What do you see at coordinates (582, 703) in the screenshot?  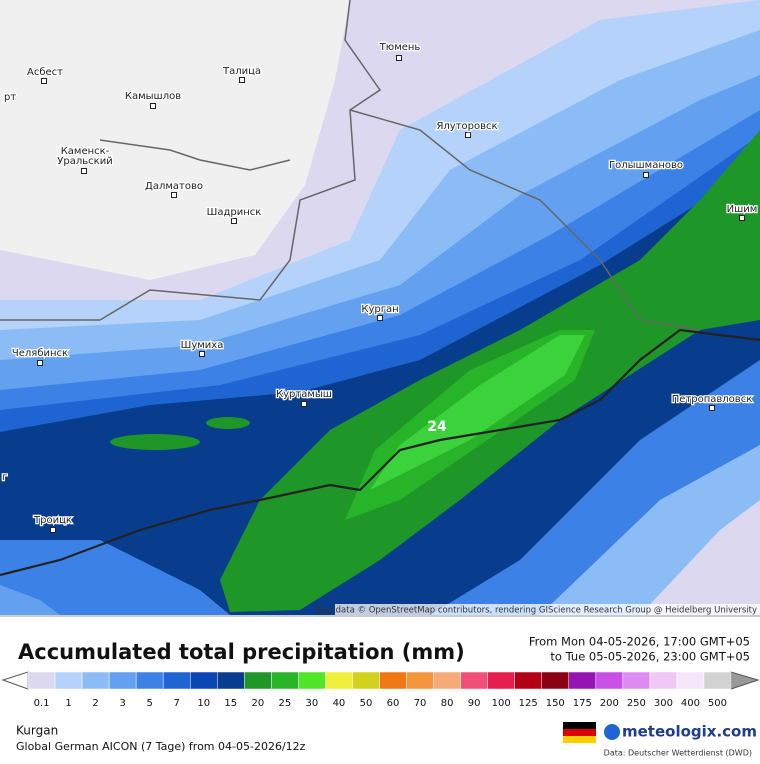 I see `legend-label: 175` at bounding box center [582, 703].